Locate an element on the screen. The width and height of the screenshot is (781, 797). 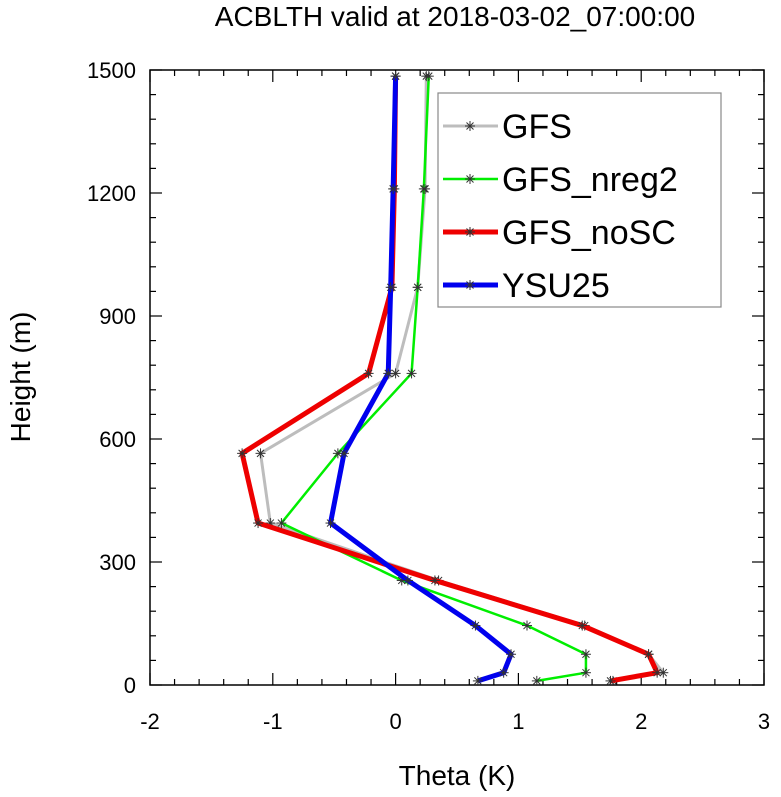
legend-label: YSU25 is located at coordinates (556, 286).